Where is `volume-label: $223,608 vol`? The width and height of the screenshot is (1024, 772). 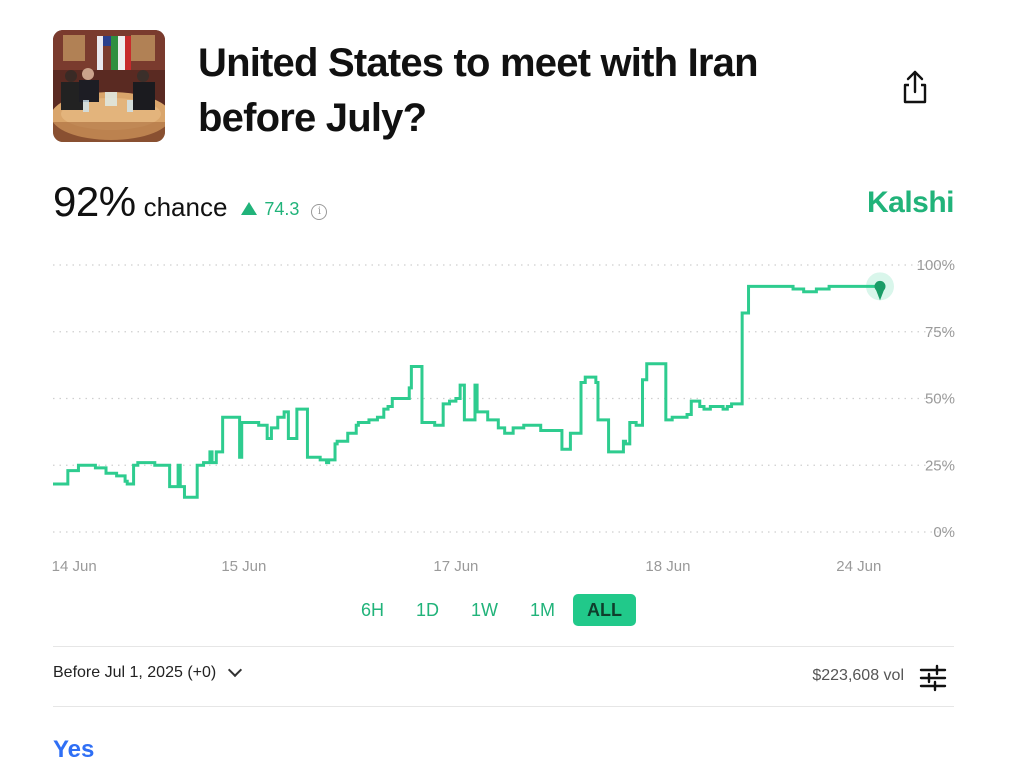 volume-label: $223,608 vol is located at coordinates (858, 675).